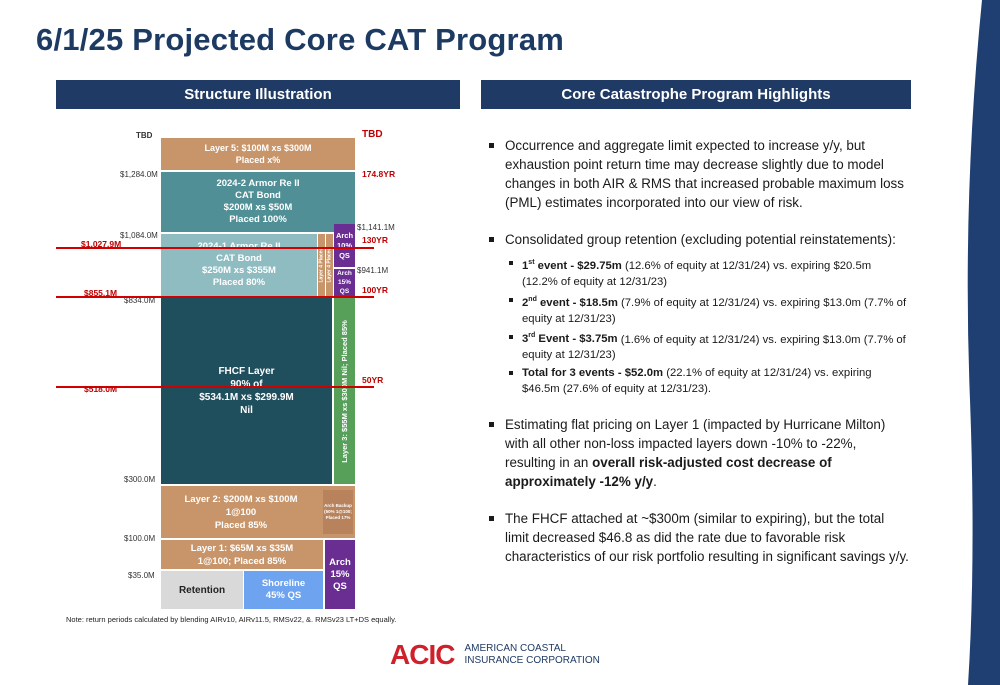 The width and height of the screenshot is (1000, 685). Describe the element at coordinates (258, 183) in the screenshot. I see `armor2-line1: 2024-2 Armor Re II` at that location.